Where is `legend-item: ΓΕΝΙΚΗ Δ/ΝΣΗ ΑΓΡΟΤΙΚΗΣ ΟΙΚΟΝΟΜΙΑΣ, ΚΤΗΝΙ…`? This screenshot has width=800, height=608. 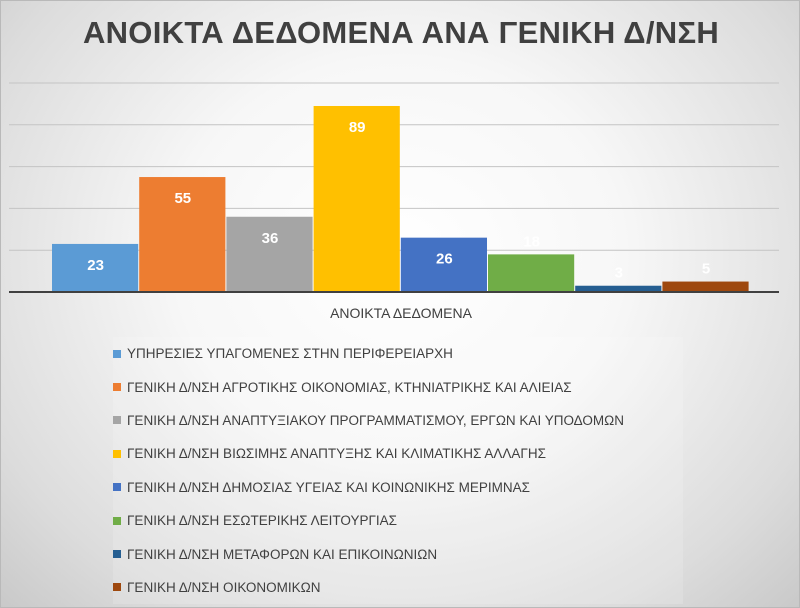
legend-item: ΓΕΝΙΚΗ Δ/ΝΣΗ ΑΓΡΟΤΙΚΗΣ ΟΙΚΟΝΟΜΙΑΣ, ΚΤΗΝΙ… is located at coordinates (398, 386).